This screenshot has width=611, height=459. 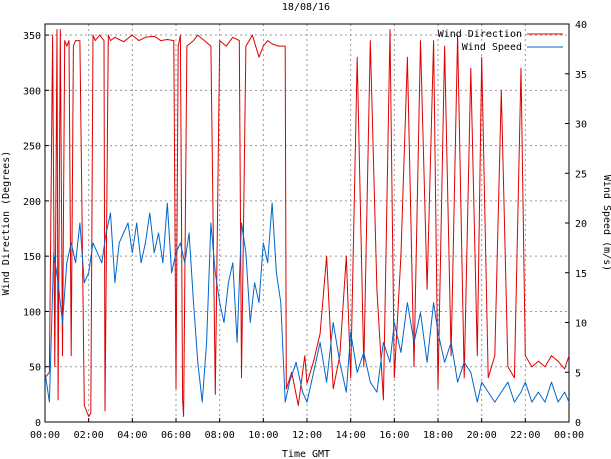 What do you see at coordinates (581, 25) in the screenshot?
I see `y-right-tick-label: 40` at bounding box center [581, 25].